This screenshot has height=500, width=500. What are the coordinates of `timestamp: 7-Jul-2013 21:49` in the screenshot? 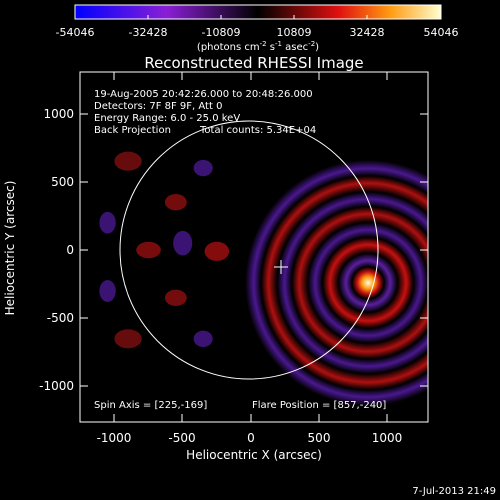 It's located at (454, 491).